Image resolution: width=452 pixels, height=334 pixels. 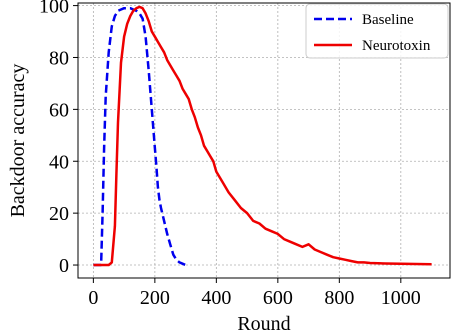 What do you see at coordinates (396, 46) in the screenshot?
I see `legend-label-neurotoxin: Neurotoxin` at bounding box center [396, 46].